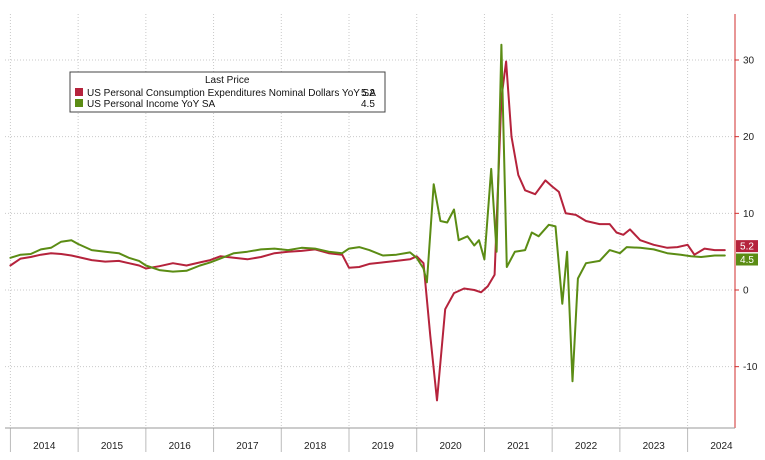 The height and width of the screenshot is (460, 765). What do you see at coordinates (44, 446) in the screenshot?
I see `x-tick-label: 2014` at bounding box center [44, 446].